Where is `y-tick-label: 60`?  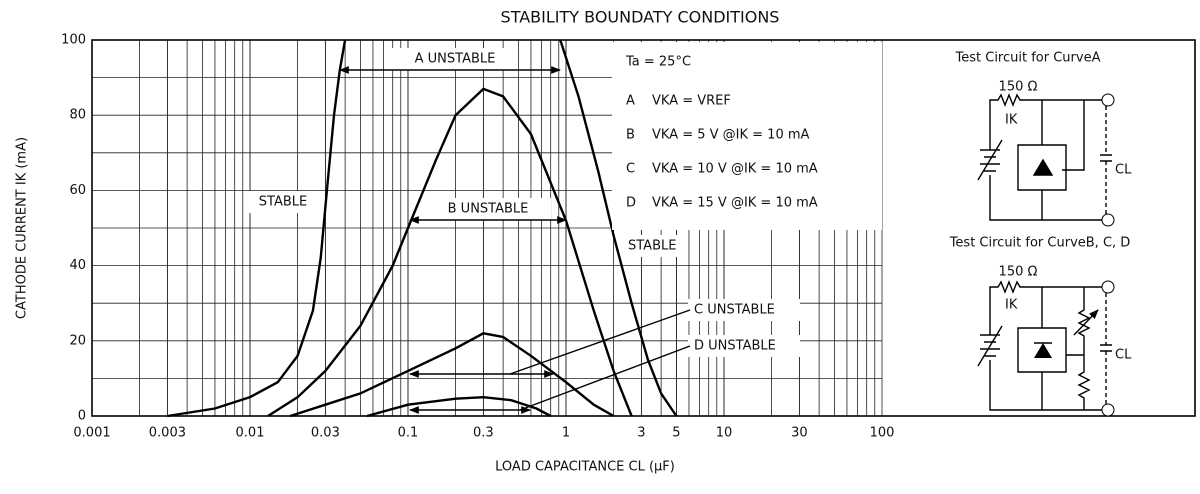
y-tick-label: 60 is located at coordinates (77, 190).